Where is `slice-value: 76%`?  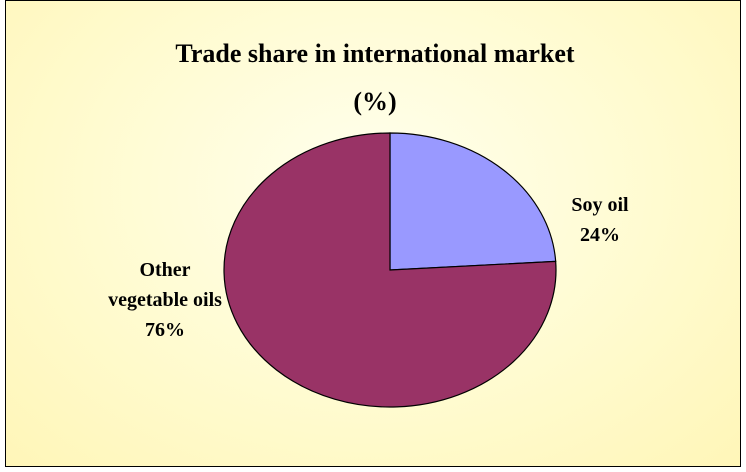
slice-value: 76% is located at coordinates (165, 330).